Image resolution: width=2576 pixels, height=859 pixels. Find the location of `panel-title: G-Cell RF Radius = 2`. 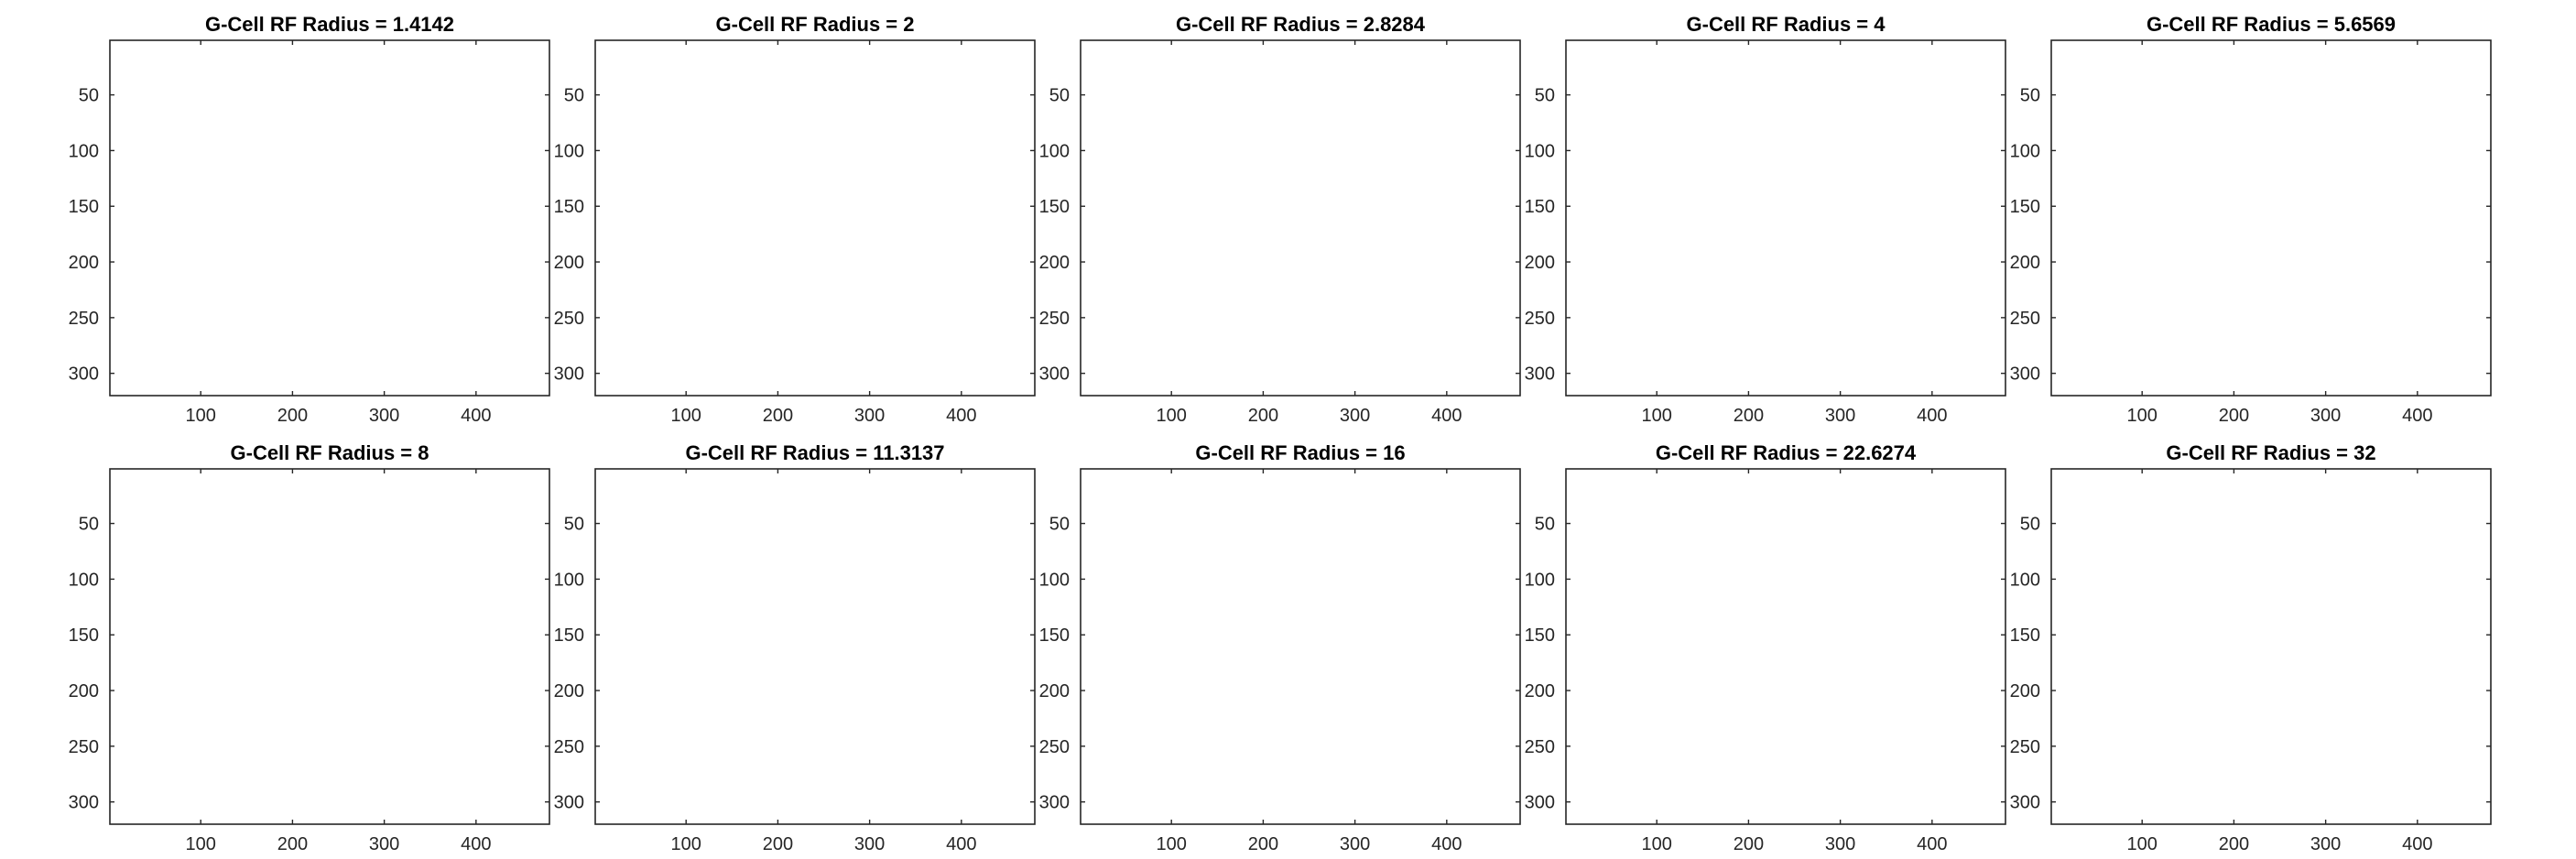

panel-title: G-Cell RF Radius = 2 is located at coordinates (815, 25).